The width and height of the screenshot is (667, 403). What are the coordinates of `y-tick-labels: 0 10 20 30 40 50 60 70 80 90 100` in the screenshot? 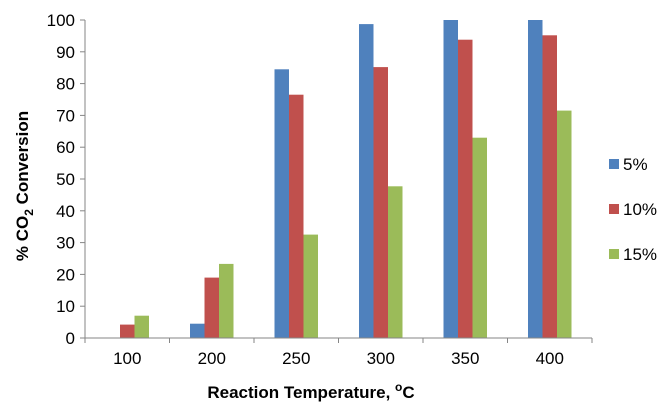 It's located at (61, 179).